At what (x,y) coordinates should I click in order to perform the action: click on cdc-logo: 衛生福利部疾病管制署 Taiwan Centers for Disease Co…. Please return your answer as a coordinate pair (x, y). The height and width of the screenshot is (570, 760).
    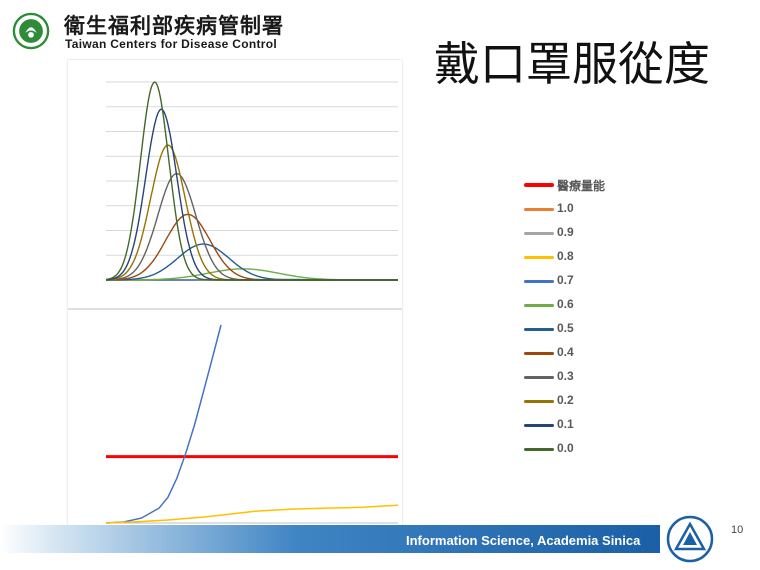
    Looking at the image, I should click on (145, 30).